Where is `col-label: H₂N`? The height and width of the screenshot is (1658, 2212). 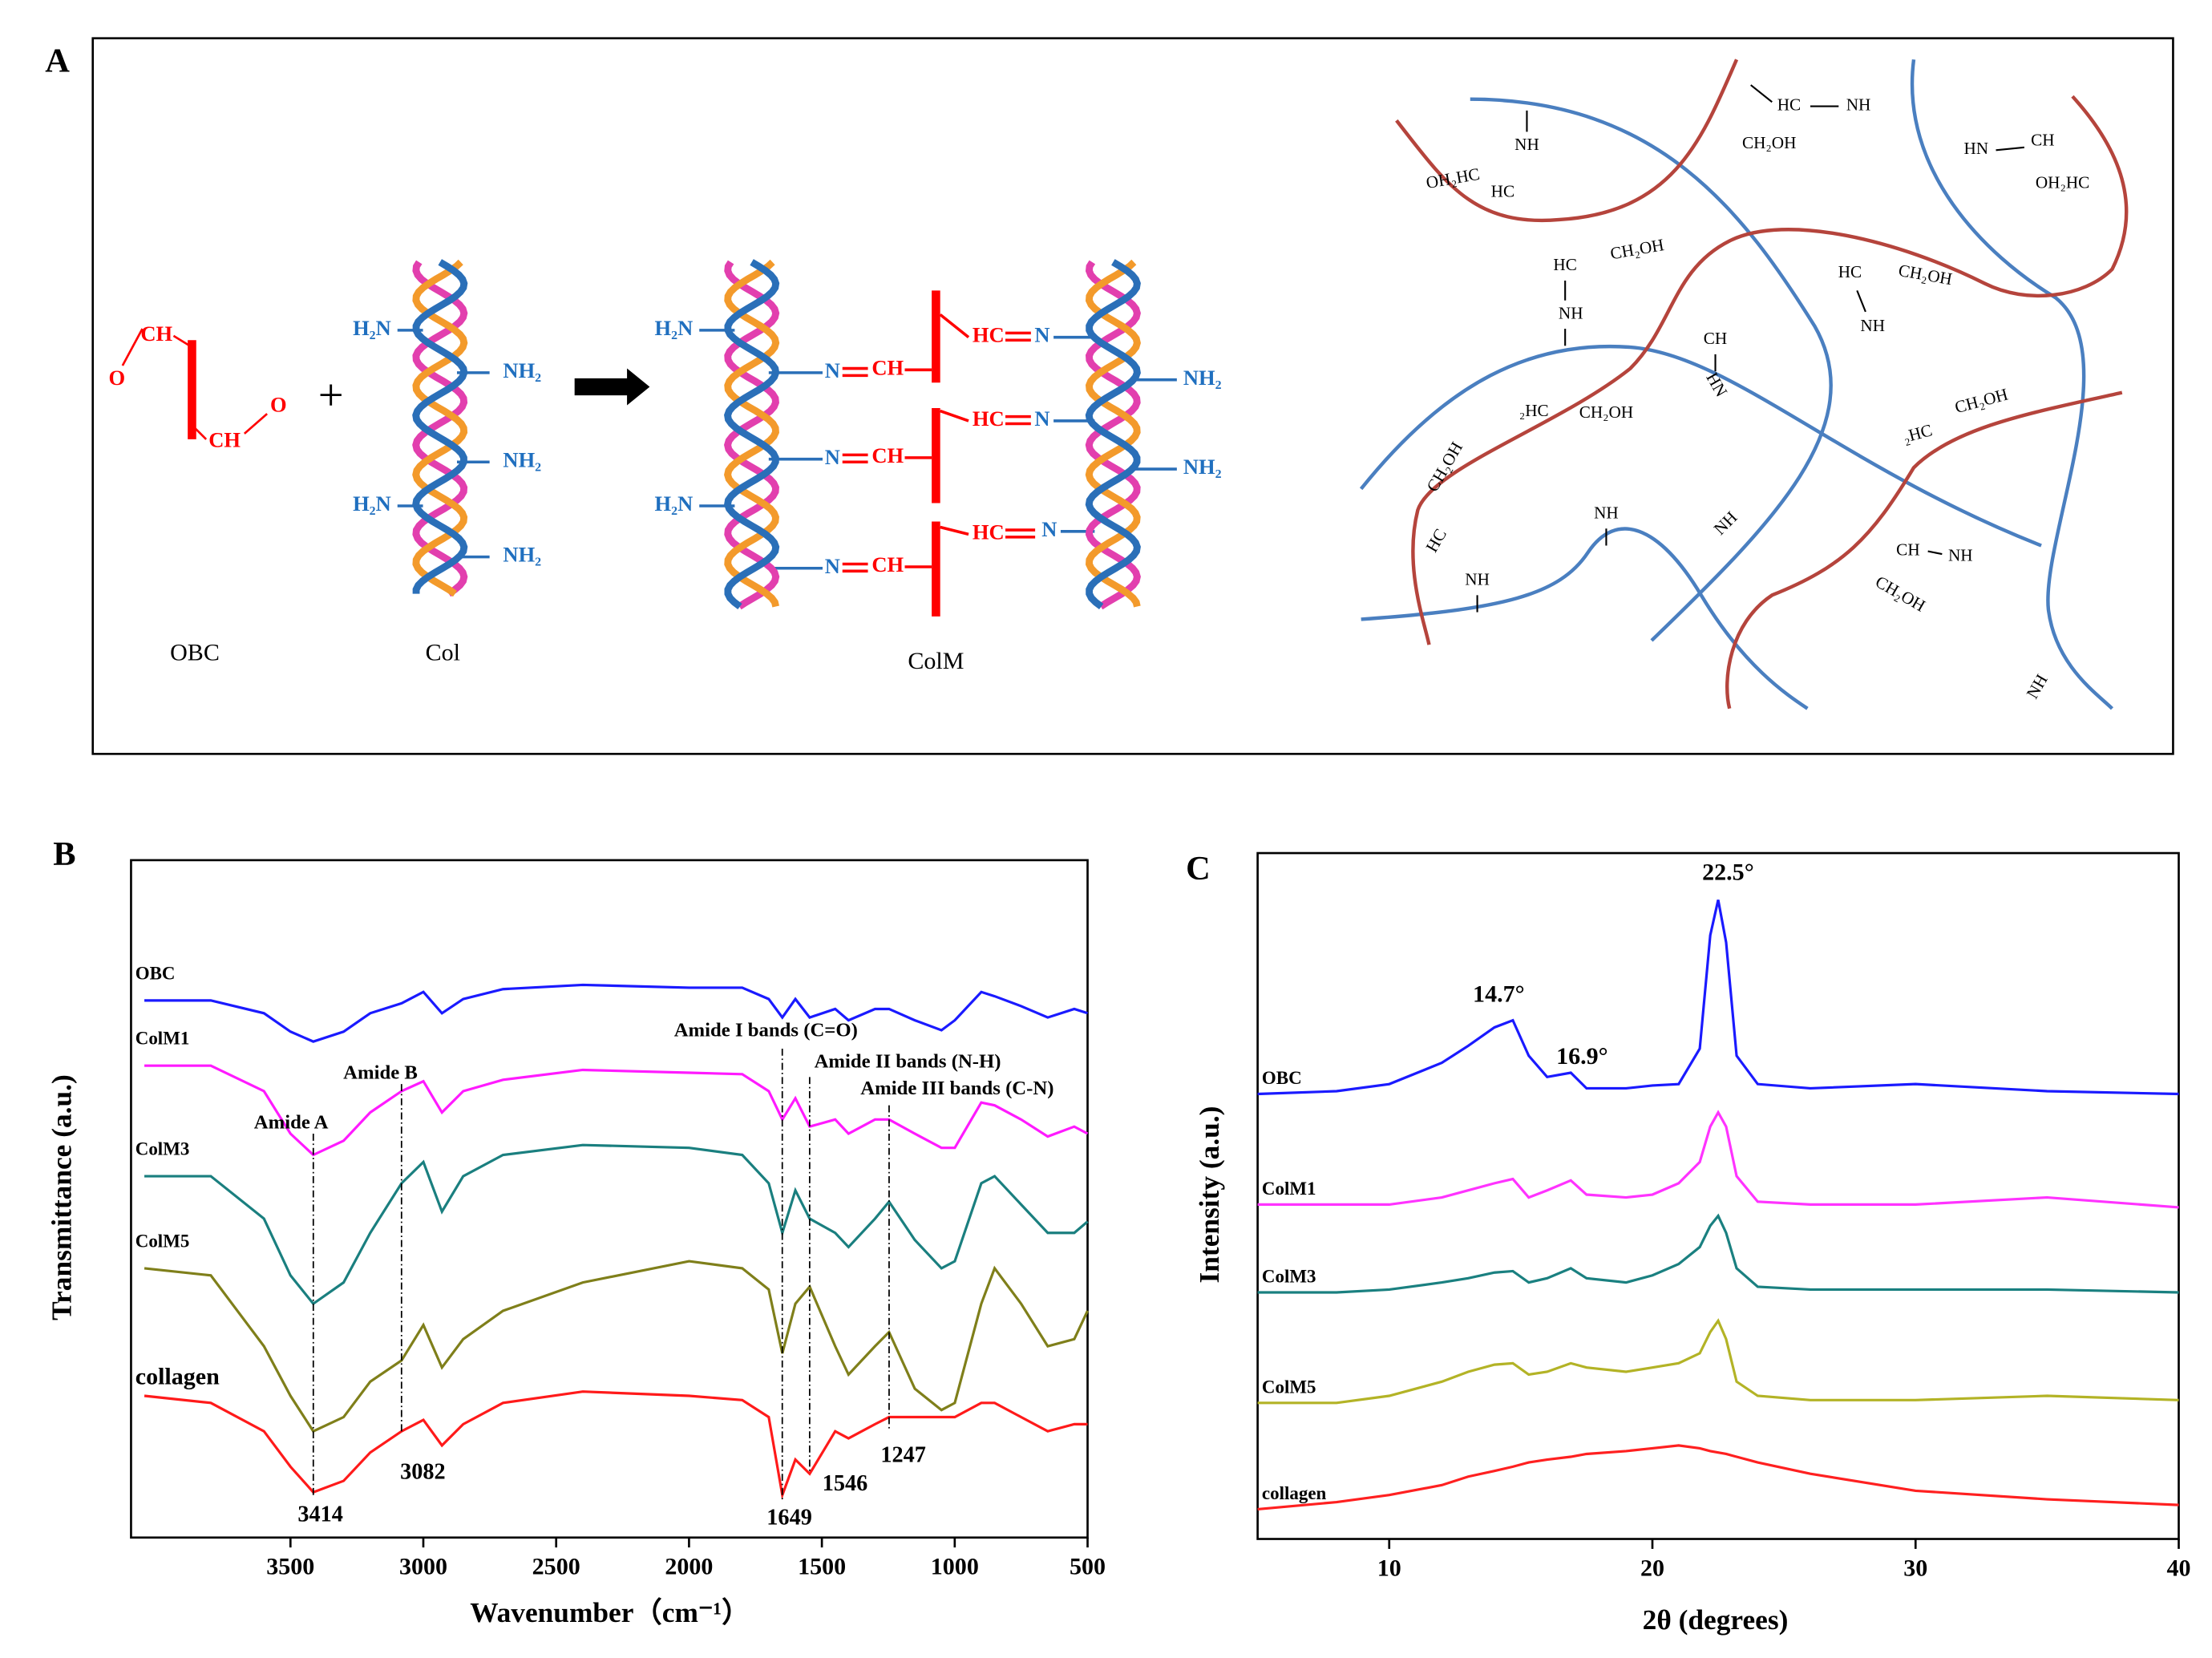 col-label: H₂N is located at coordinates (372, 328).